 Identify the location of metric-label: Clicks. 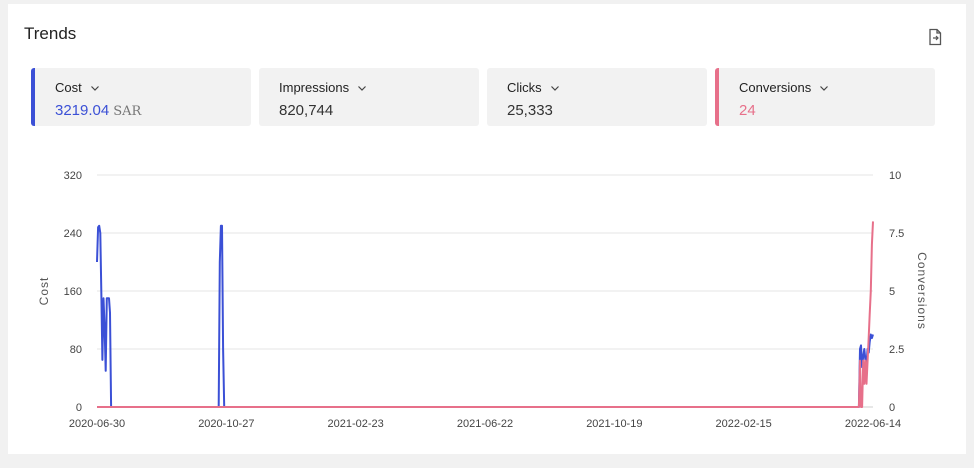
(524, 87).